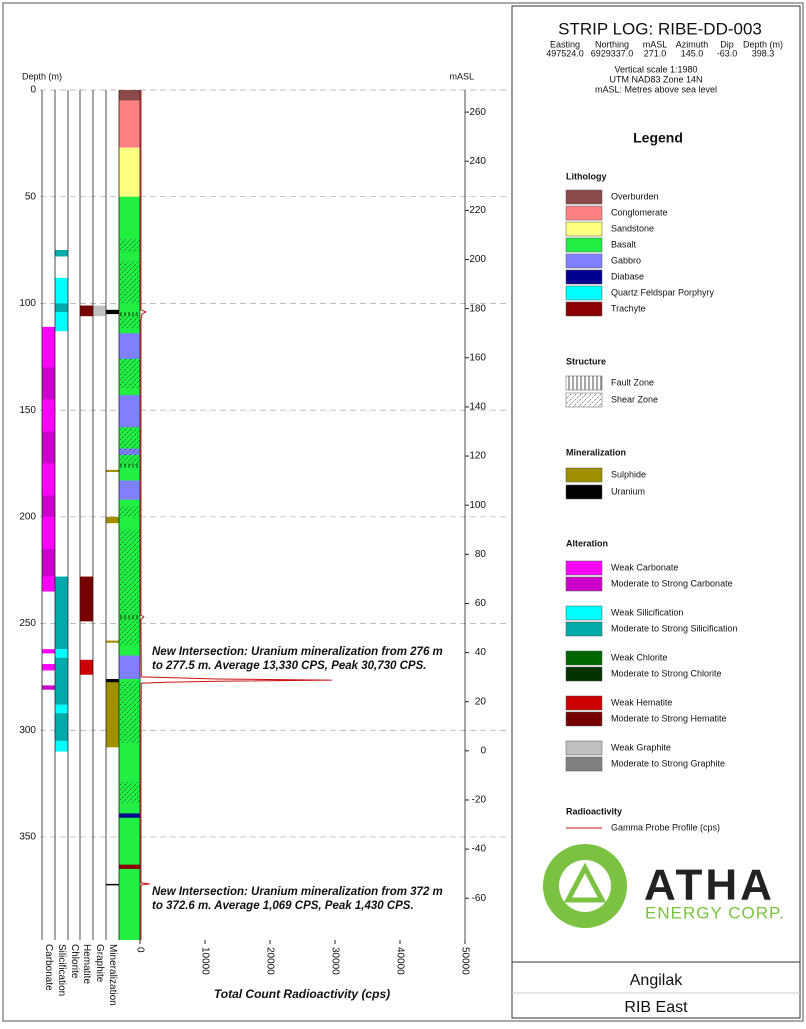 This screenshot has width=806, height=1029. Describe the element at coordinates (632, 382) in the screenshot. I see `legend-label: Fault Zone` at that location.